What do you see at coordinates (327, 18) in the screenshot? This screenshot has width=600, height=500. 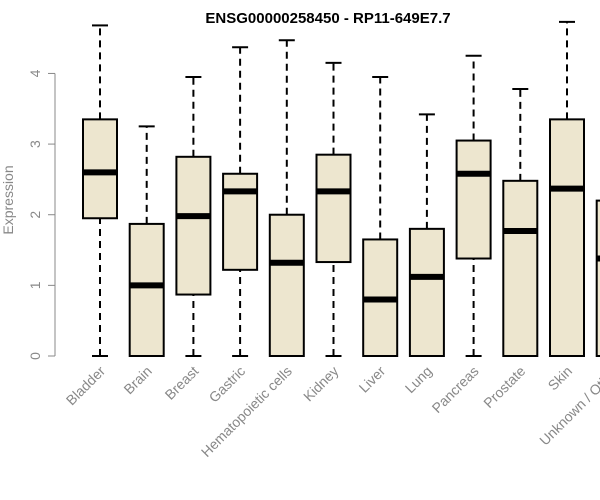 I see `chart-title: ENSG00000258450 - RP11-649E7.7` at bounding box center [327, 18].